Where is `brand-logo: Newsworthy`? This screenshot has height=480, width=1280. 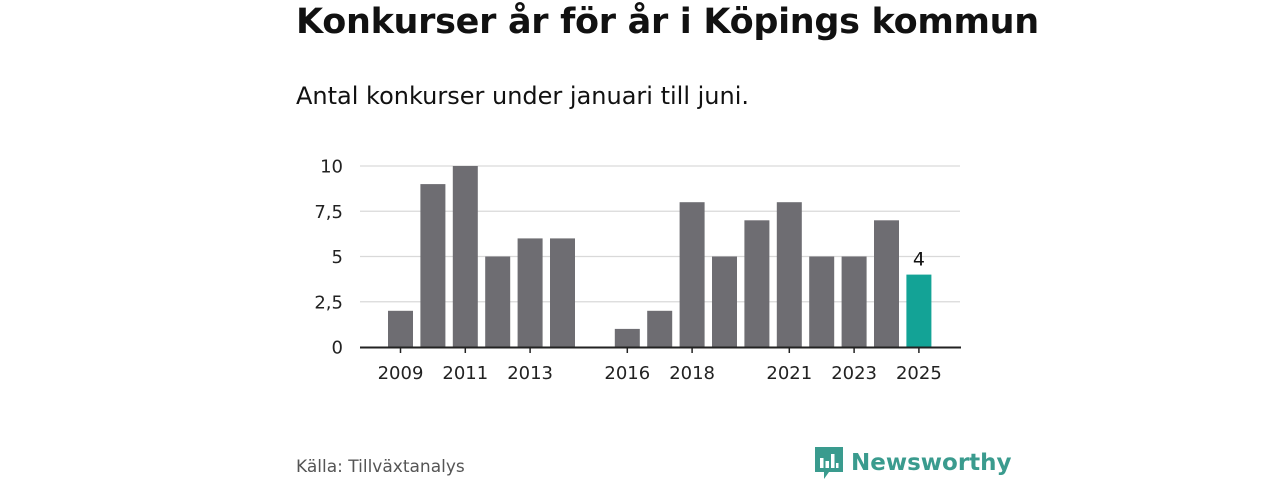 brand-logo: Newsworthy is located at coordinates (913, 463).